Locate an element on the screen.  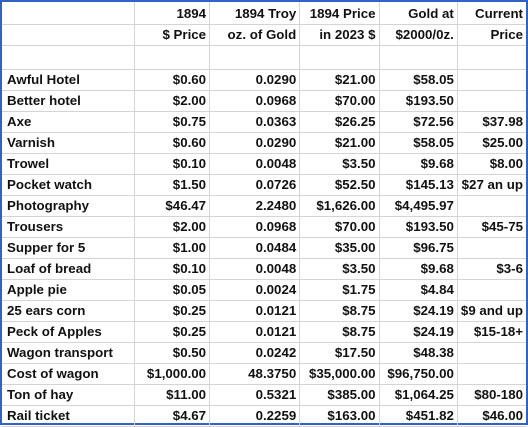
item-name-cell: Better hotel is located at coordinates (69, 101).